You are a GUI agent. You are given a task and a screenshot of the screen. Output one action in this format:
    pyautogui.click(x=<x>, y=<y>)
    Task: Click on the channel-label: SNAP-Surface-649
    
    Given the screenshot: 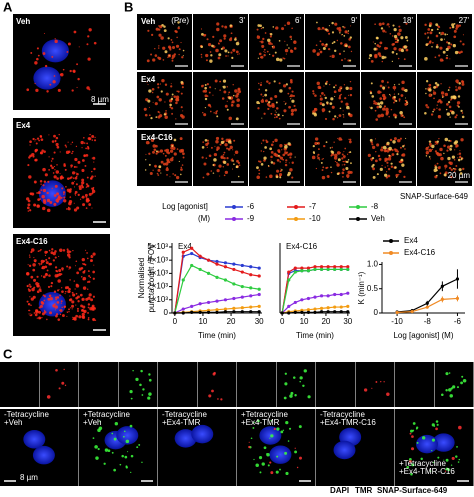 What is the action you would take?
    pyautogui.click(x=434, y=196)
    